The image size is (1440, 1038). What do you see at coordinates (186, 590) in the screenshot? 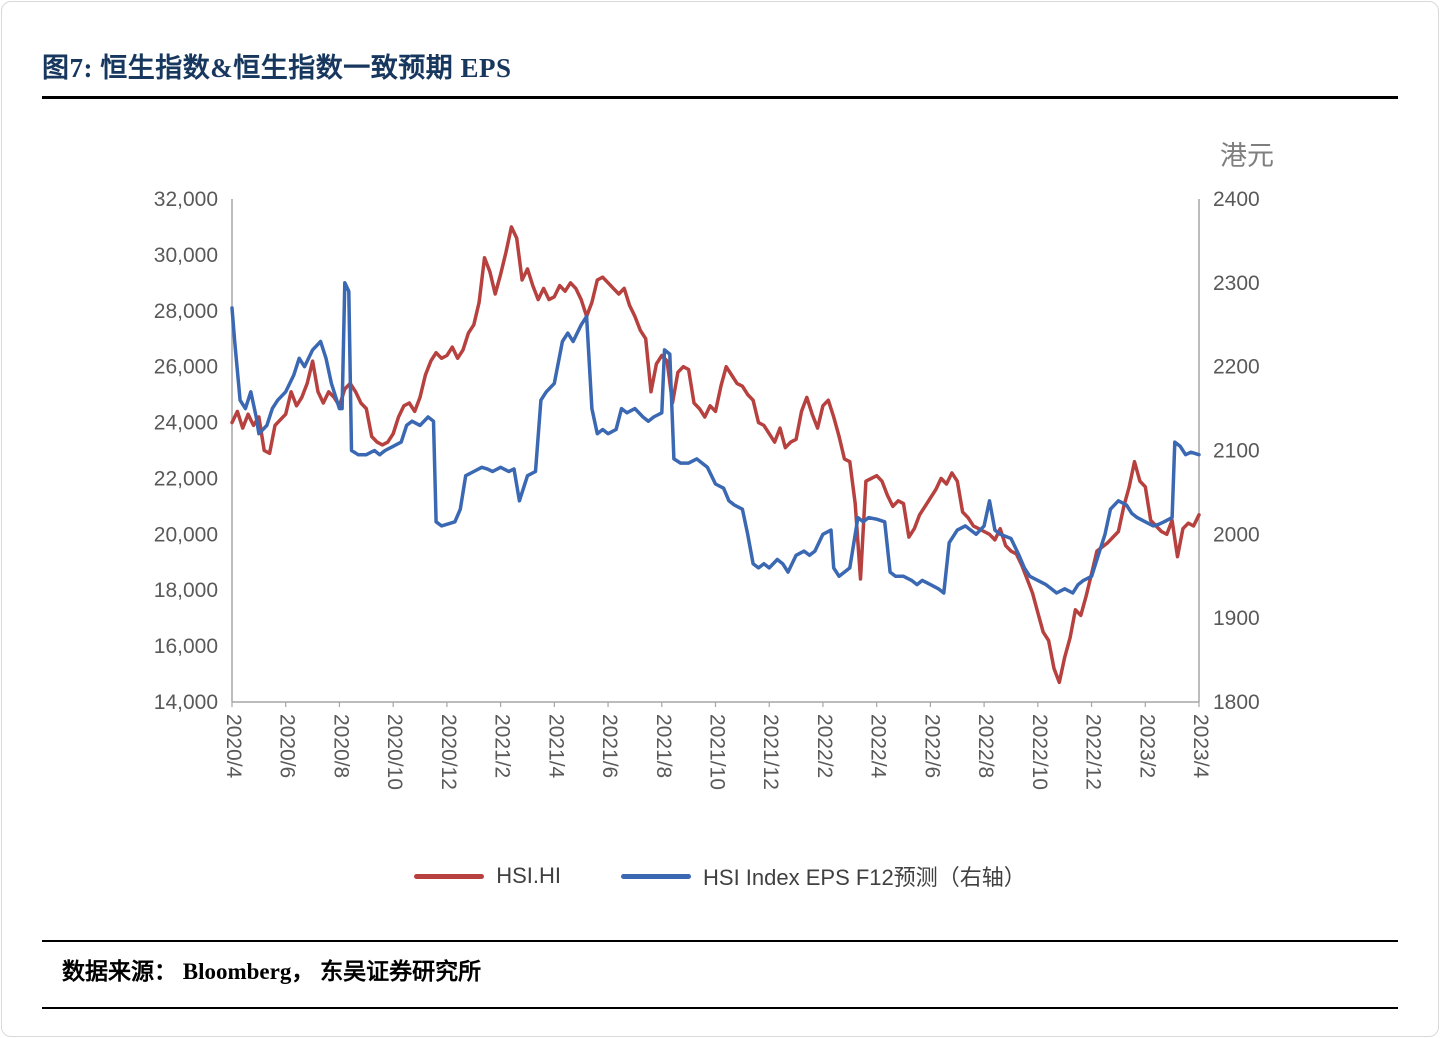
I see `left-axis-tick-label: 18,000` at bounding box center [186, 590].